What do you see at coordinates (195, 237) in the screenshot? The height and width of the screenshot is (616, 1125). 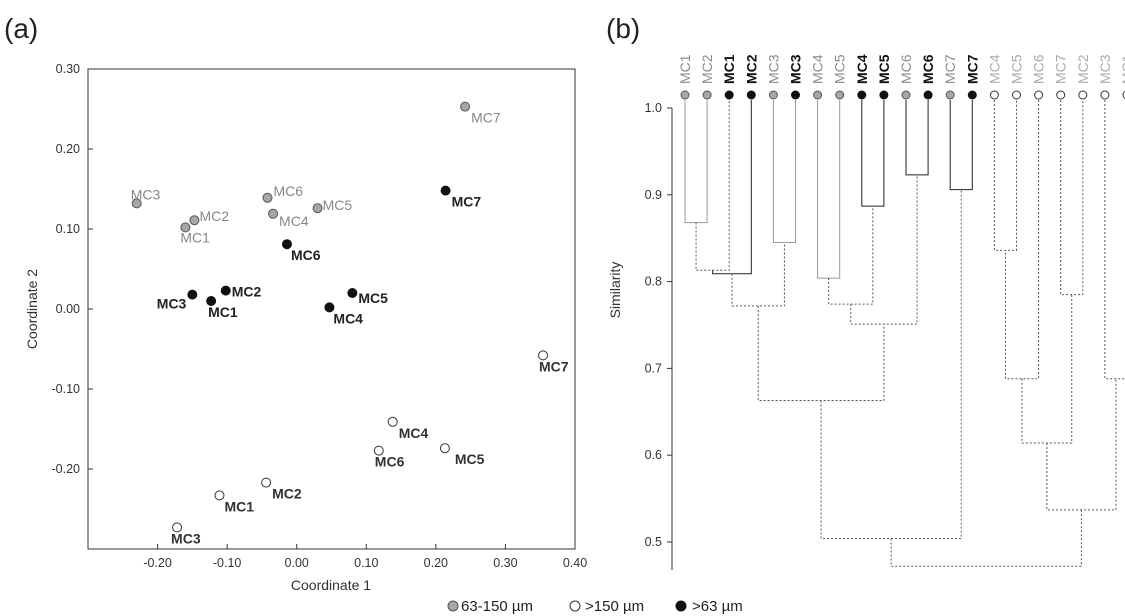 I see `scatter-point-label: MC1` at bounding box center [195, 237].